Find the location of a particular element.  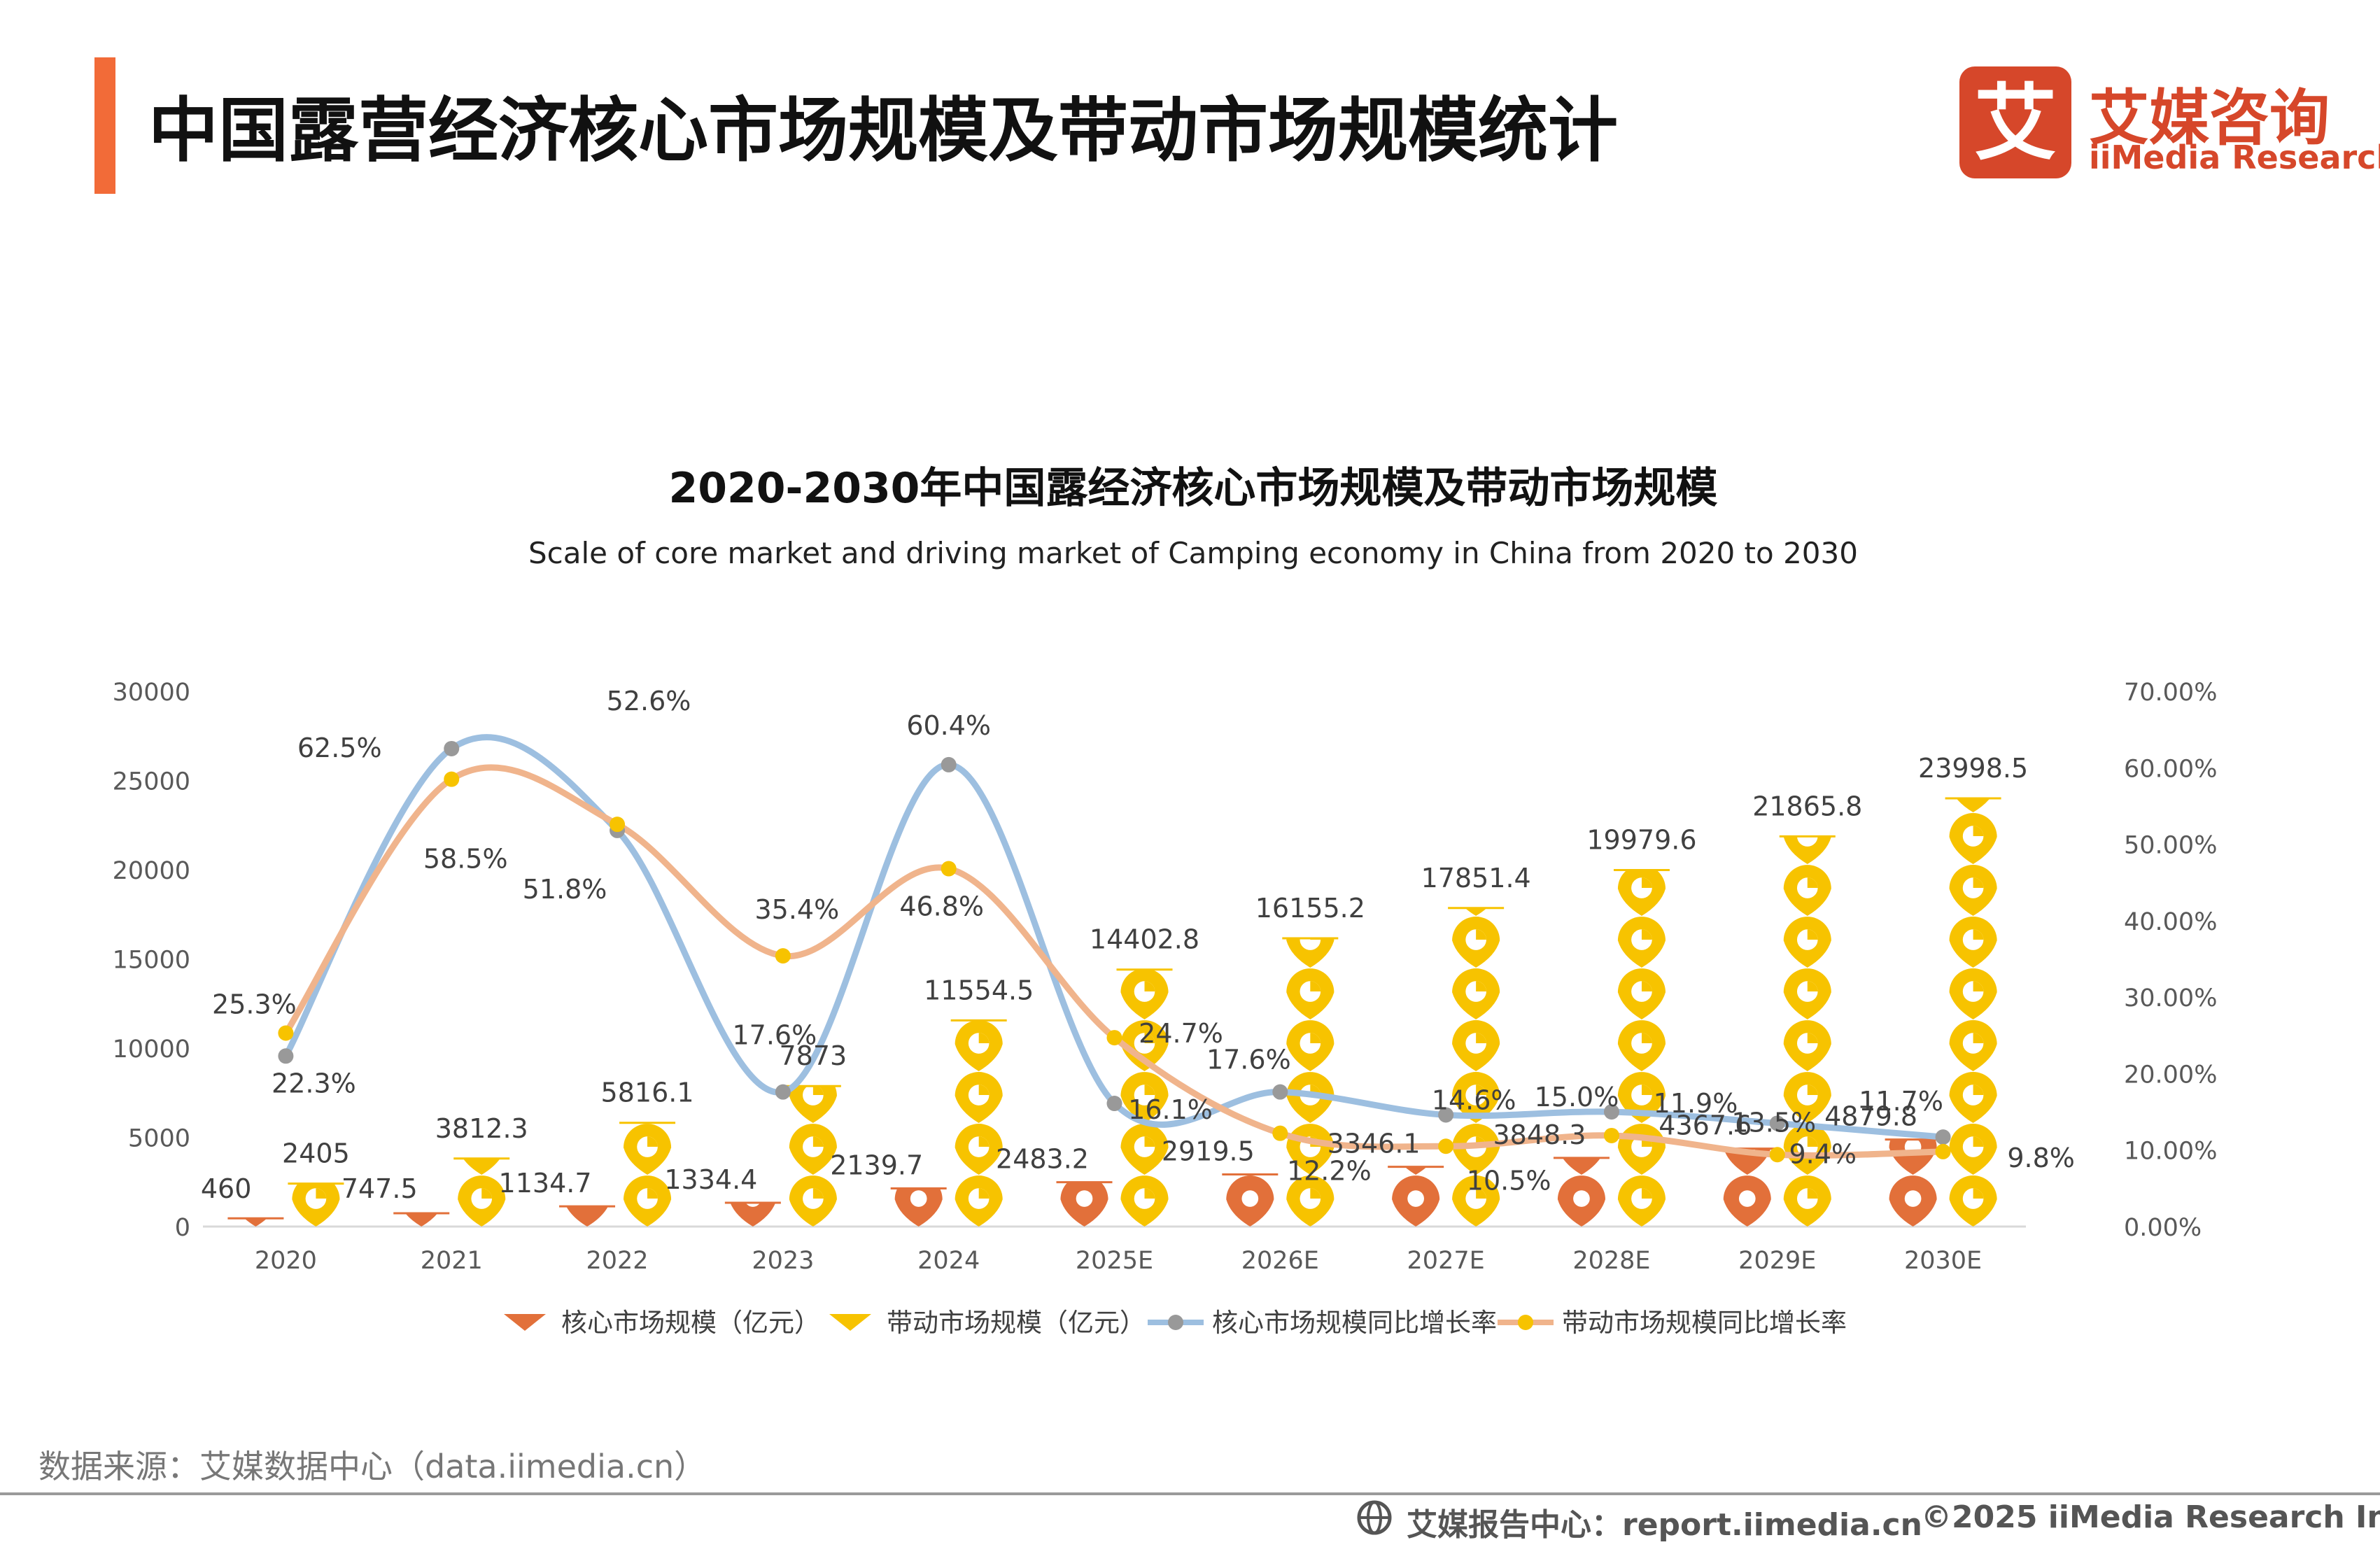

x-tick-label: 2028E is located at coordinates (1611, 1261).